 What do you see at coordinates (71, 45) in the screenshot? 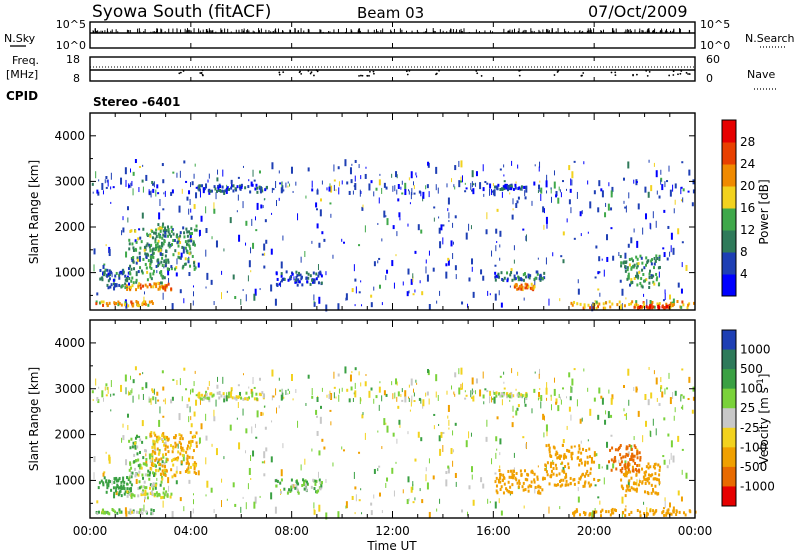
I see `nsky-tick-bottom: 10^0` at bounding box center [71, 45].